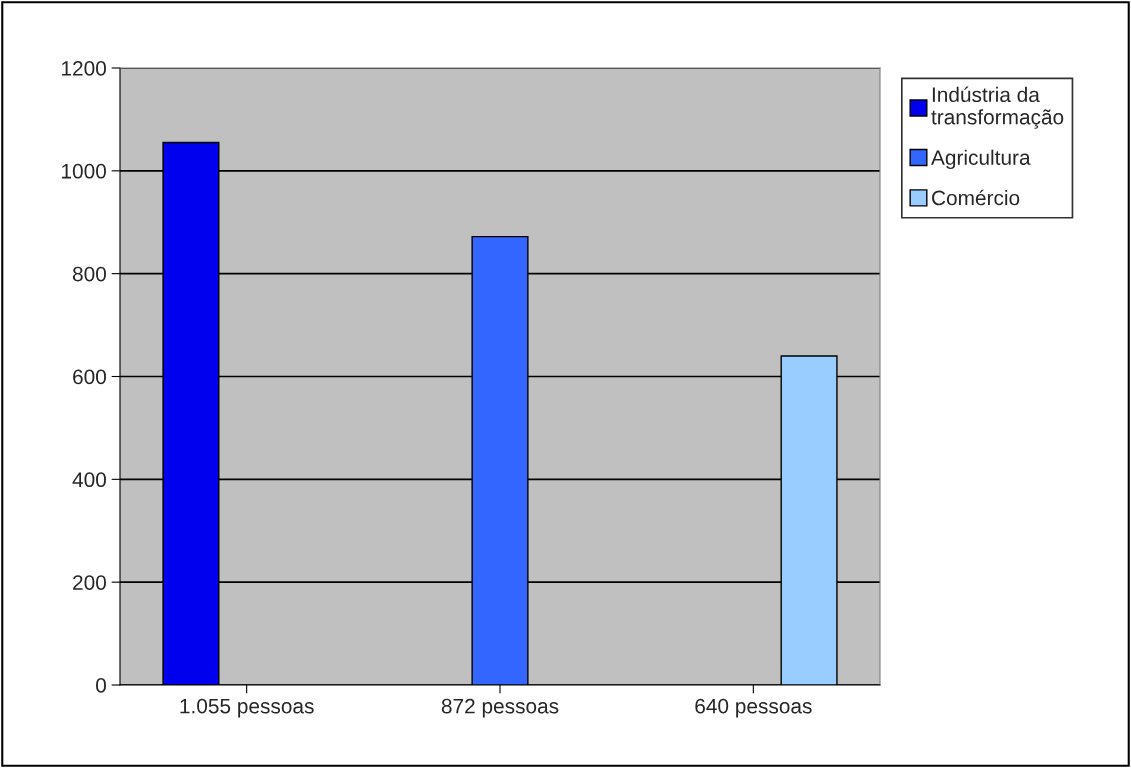 The image size is (1131, 768). I want to click on legend-label: Comércio, so click(976, 197).